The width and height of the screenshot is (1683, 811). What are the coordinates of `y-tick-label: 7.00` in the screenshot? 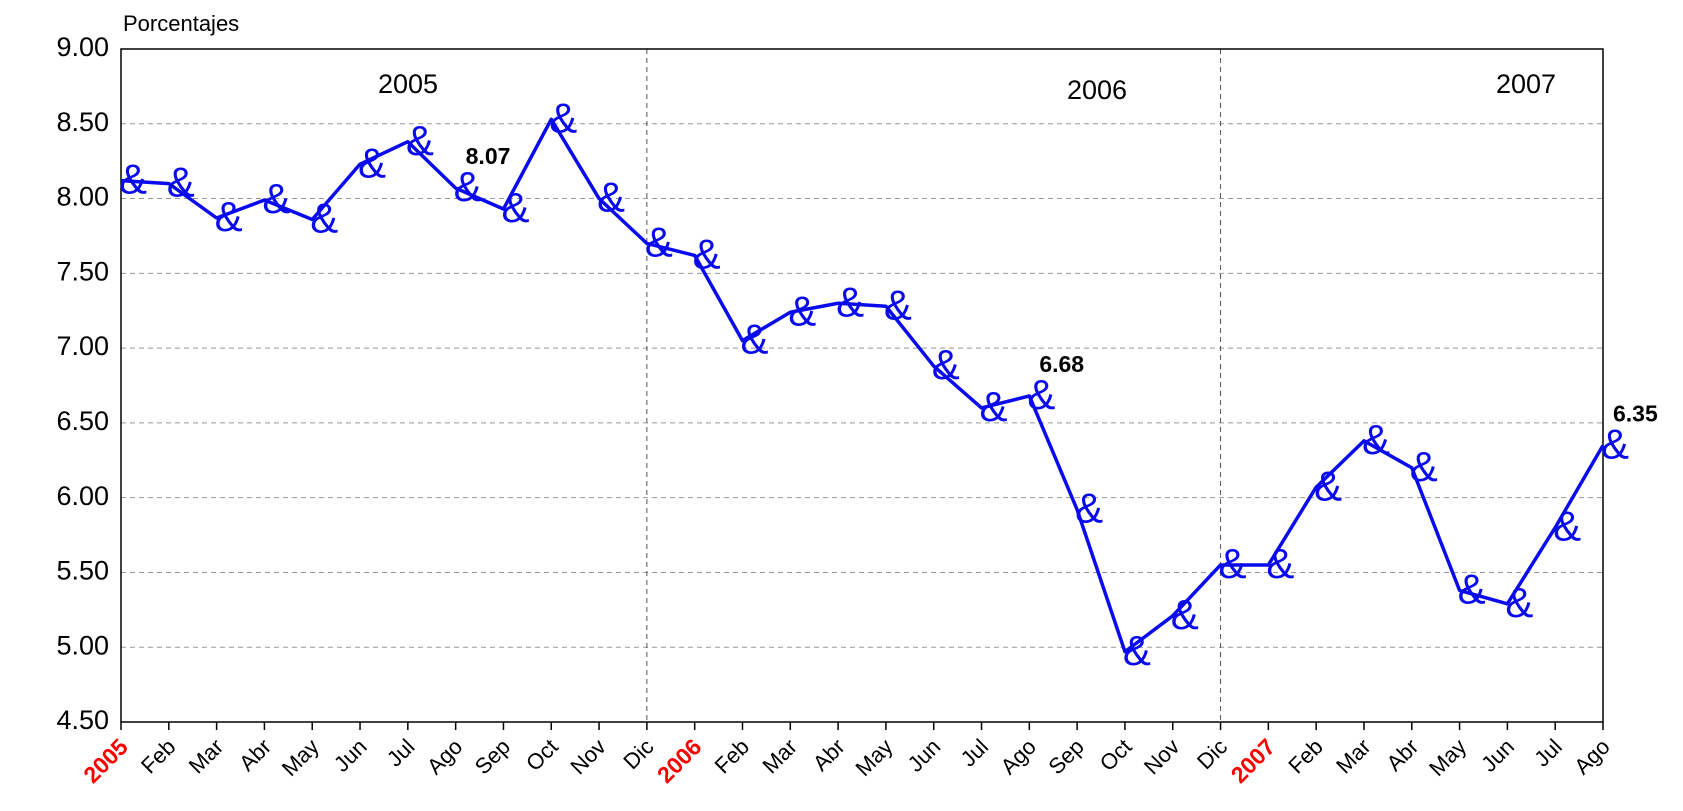 It's located at (82, 346).